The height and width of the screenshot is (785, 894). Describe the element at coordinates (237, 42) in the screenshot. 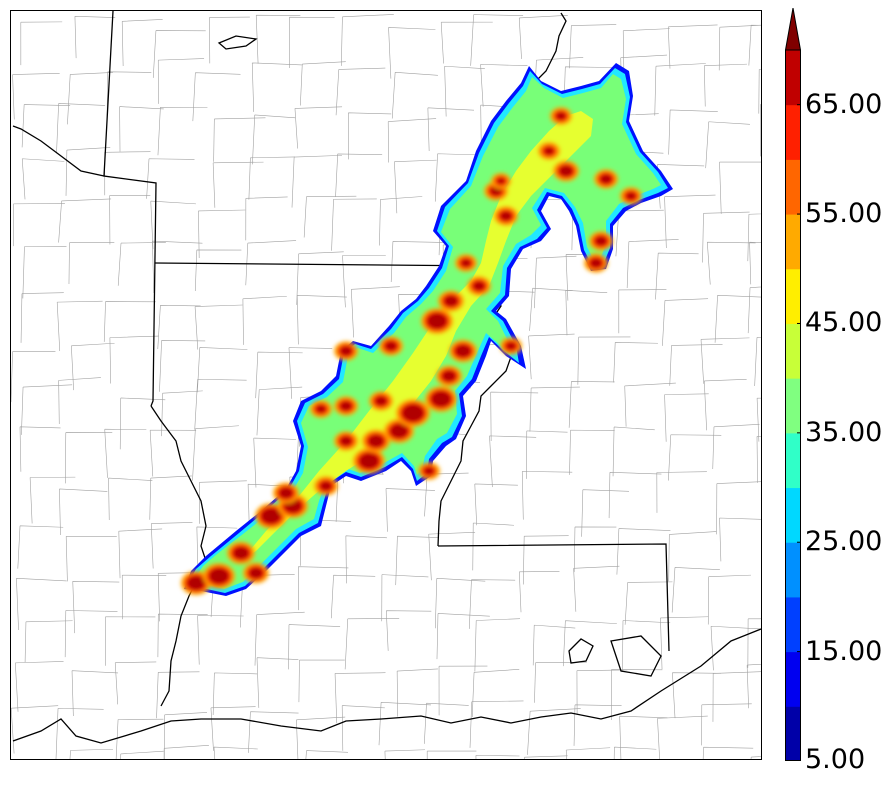

I see `lake-north` at that location.